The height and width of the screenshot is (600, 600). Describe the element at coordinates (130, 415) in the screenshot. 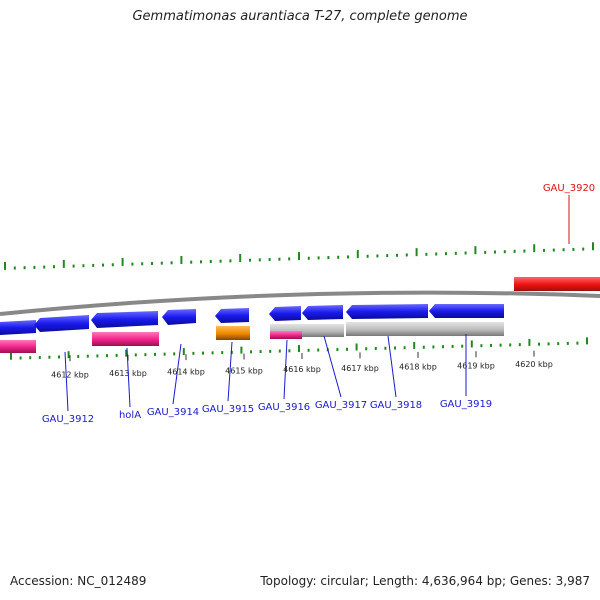

I see `gene-label: holA` at that location.